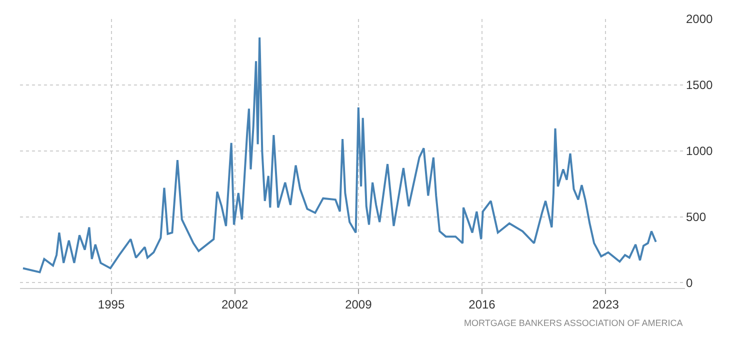 The width and height of the screenshot is (730, 340). Describe the element at coordinates (696, 217) in the screenshot. I see `y-tick-label: 500` at that location.